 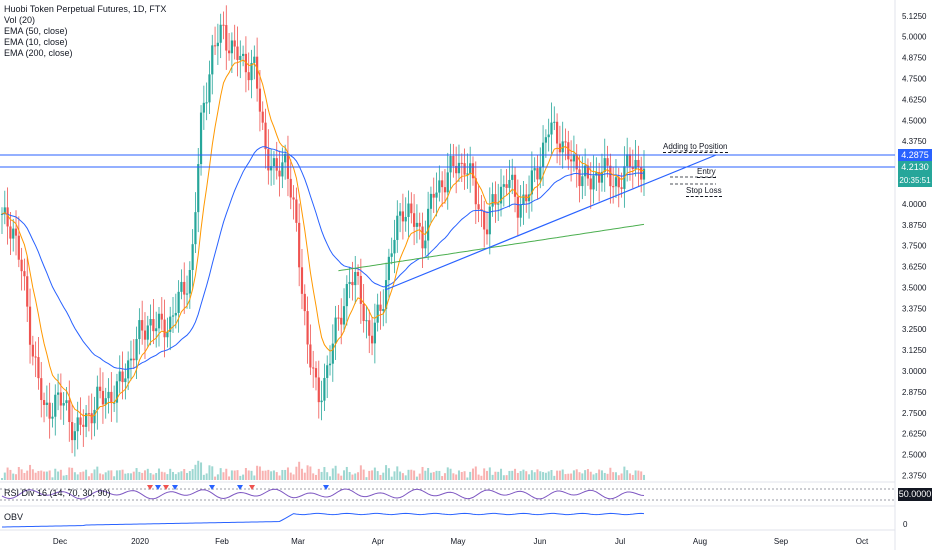 I want to click on legend-ema50: EMA (50, close), so click(x=36, y=31).